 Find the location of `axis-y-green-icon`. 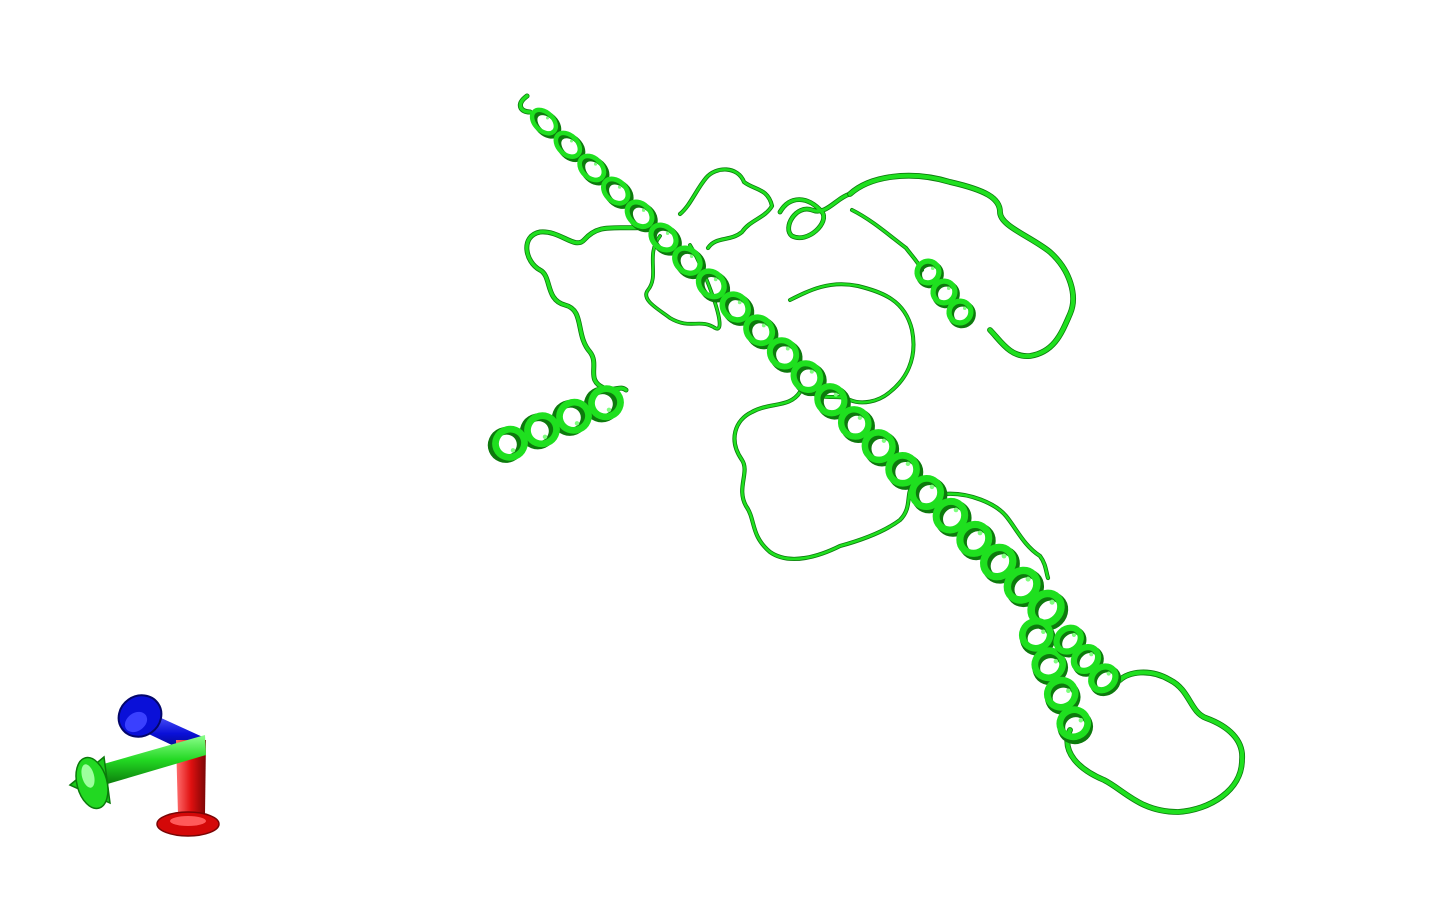

axis-y-green-icon is located at coordinates (137, 772).